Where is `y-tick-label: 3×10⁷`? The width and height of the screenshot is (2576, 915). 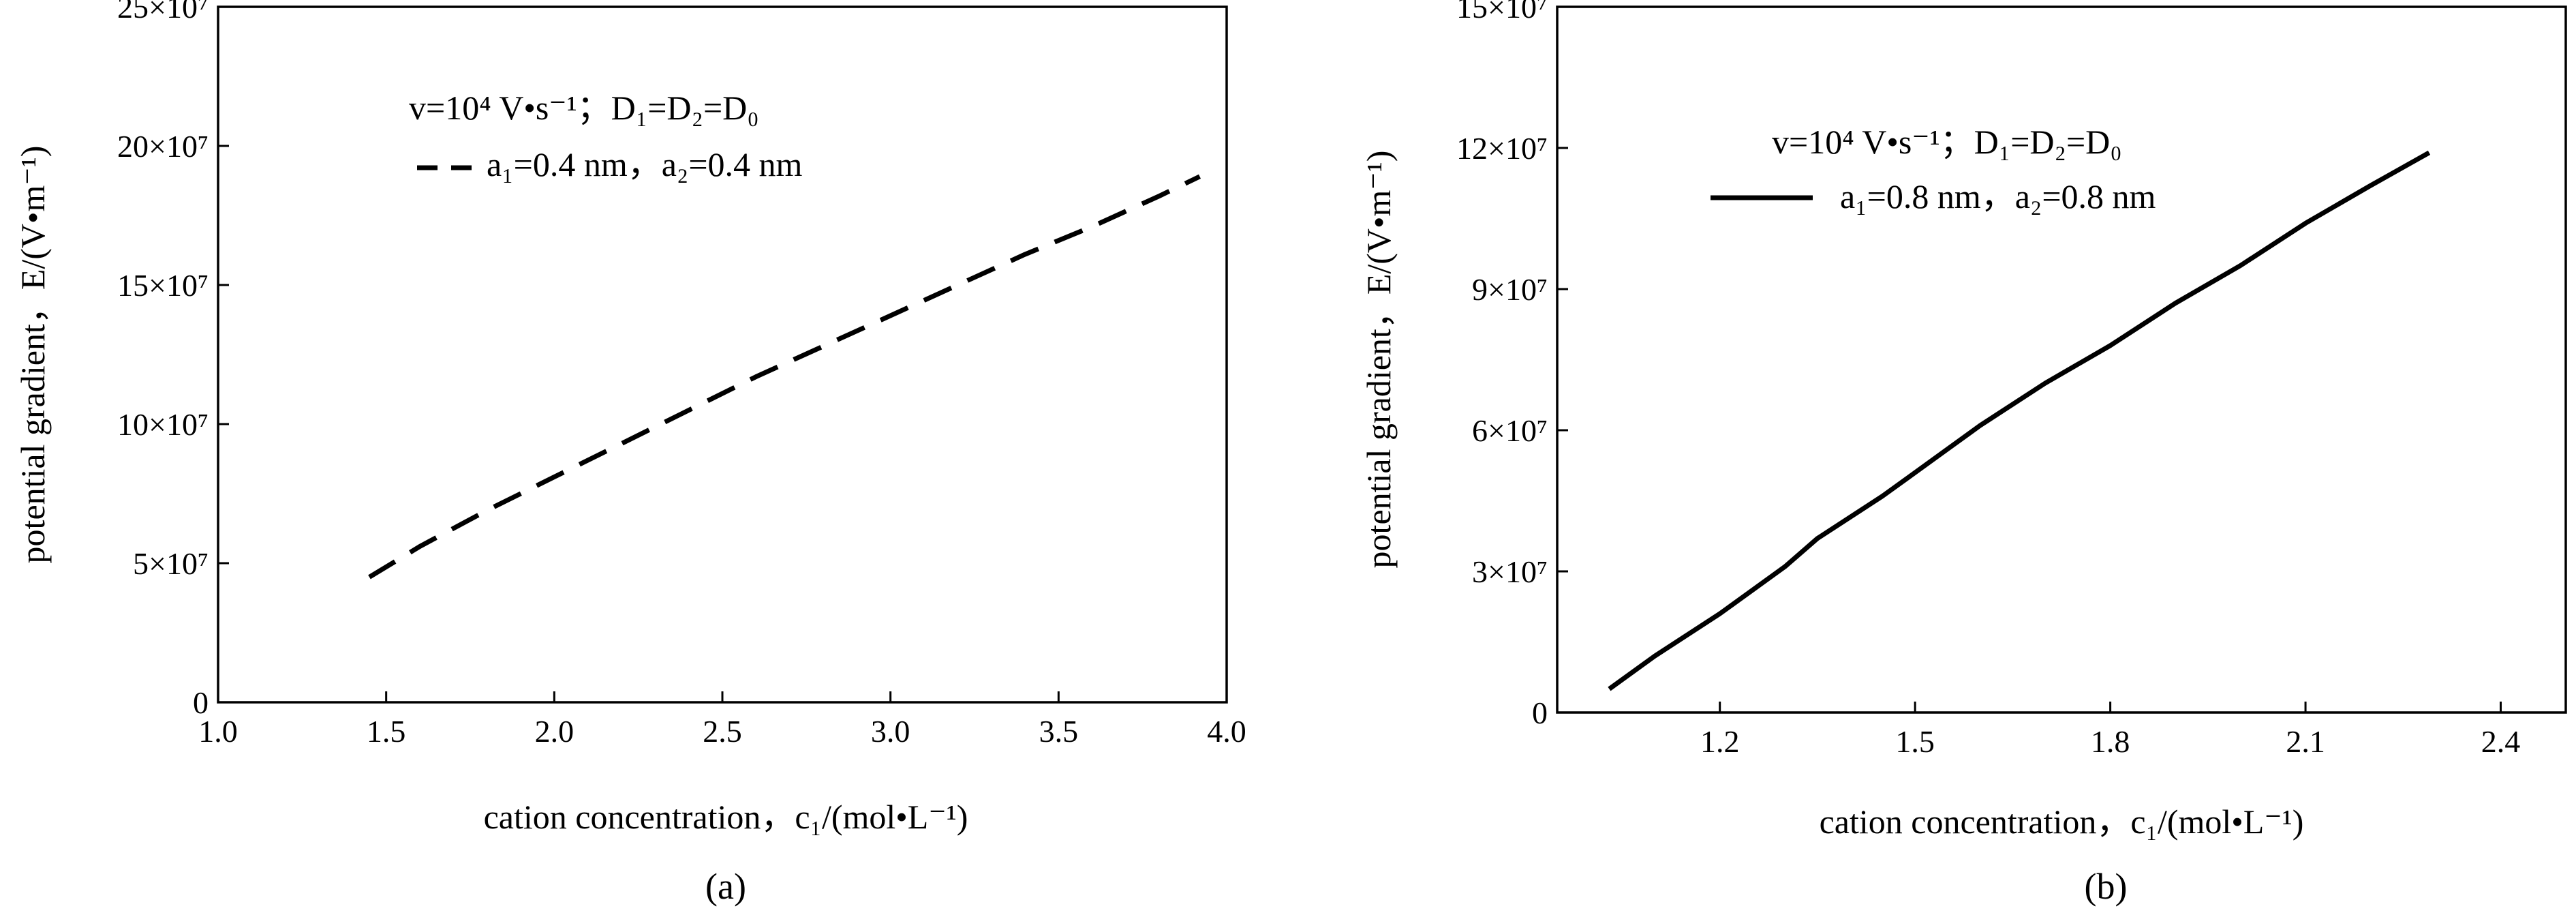 y-tick-label: 3×10⁷ is located at coordinates (1510, 571).